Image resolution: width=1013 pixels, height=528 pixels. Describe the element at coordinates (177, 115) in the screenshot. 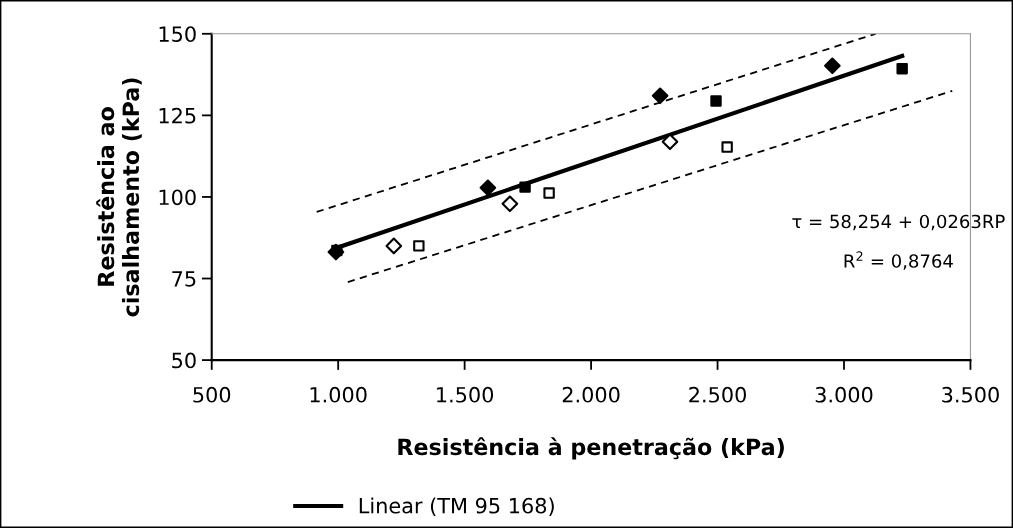

I see `y-tick-label: 125` at that location.